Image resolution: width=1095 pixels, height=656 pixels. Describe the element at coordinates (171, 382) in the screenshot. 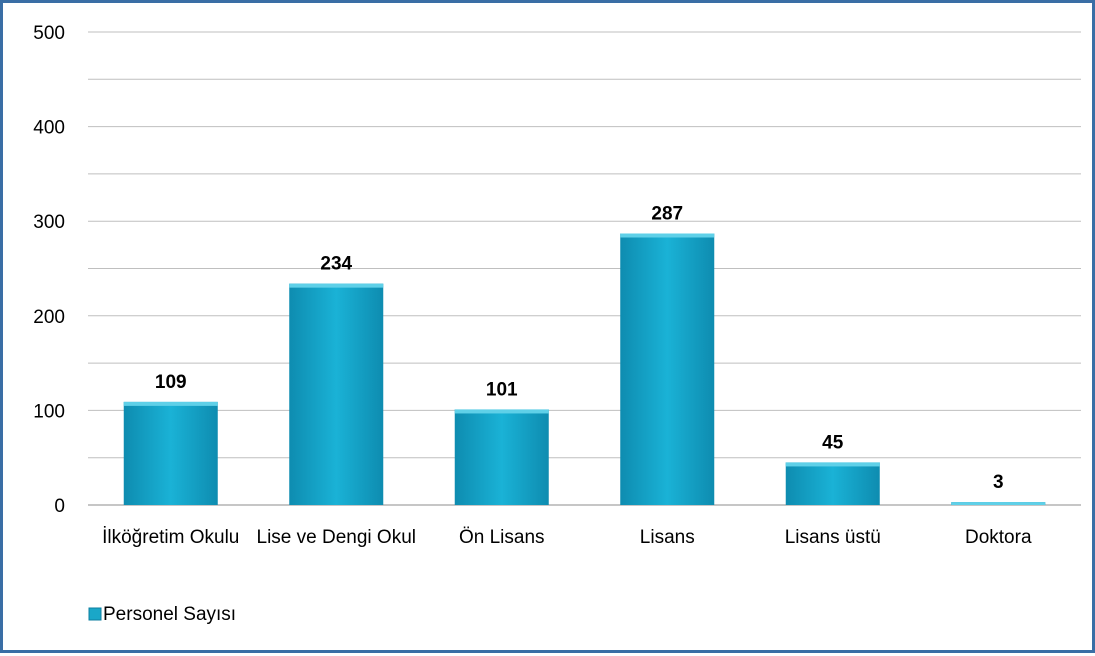

I see `data-label: 109` at that location.